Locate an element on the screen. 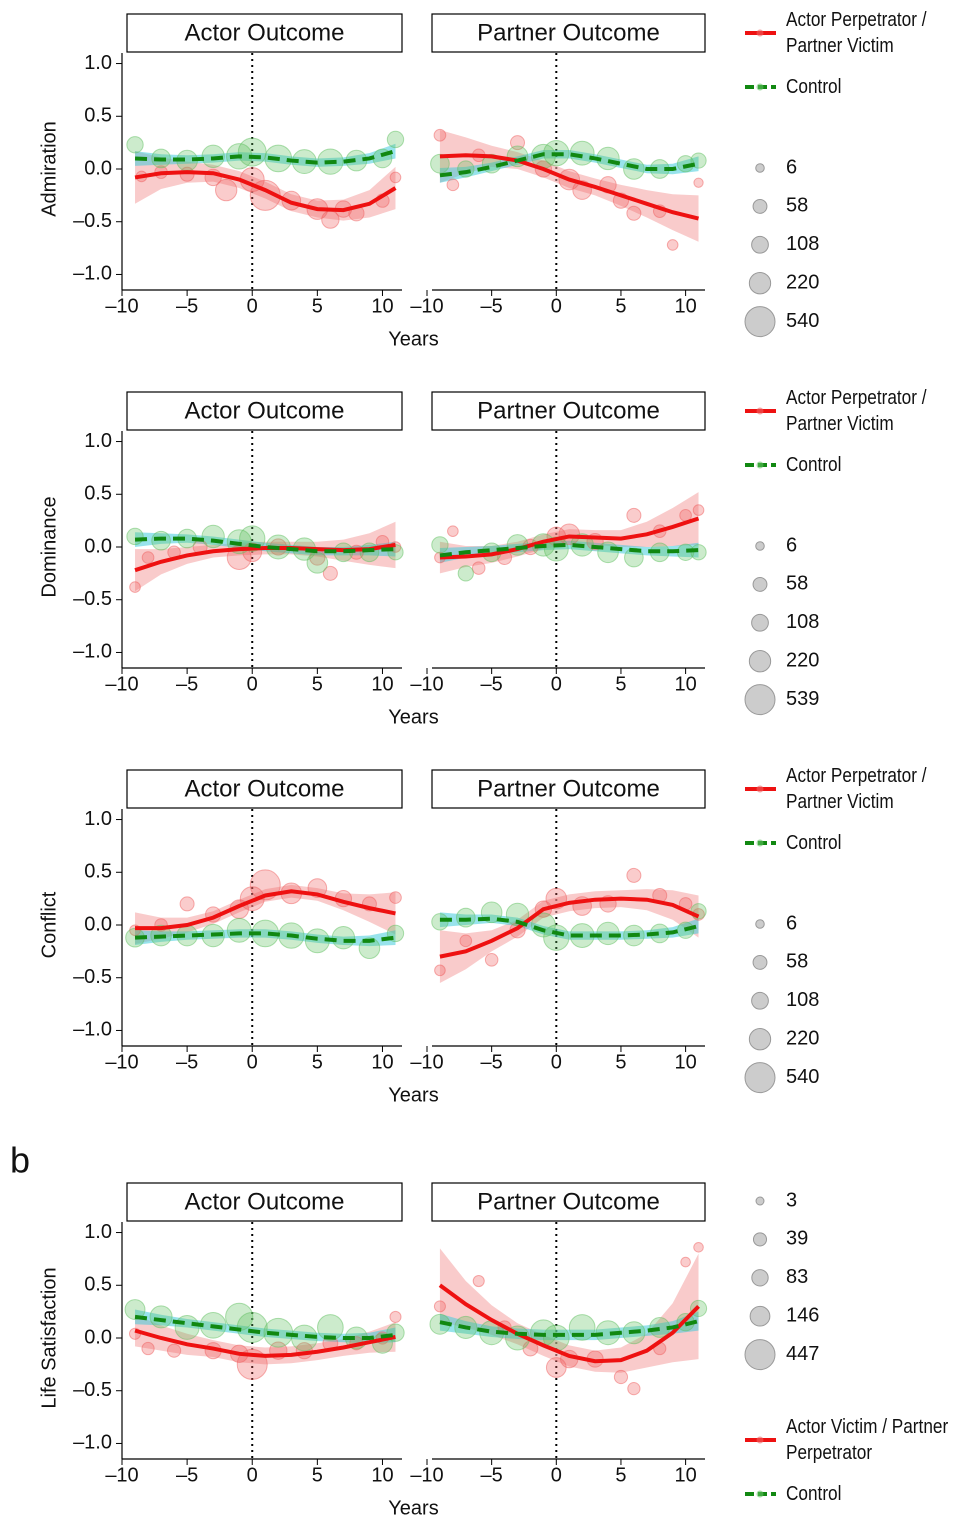 This screenshot has height=1522, width=961. y-tick-label: –0.5 is located at coordinates (92, 1390).